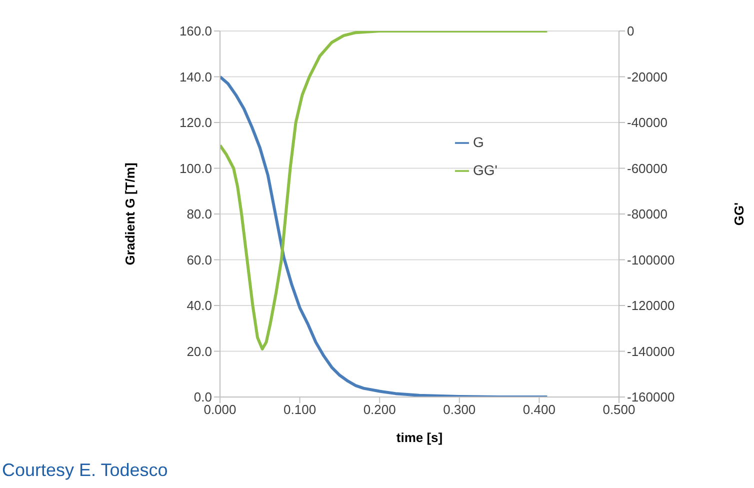  Describe the element at coordinates (651, 397) in the screenshot. I see `y2-tick-label: -160000` at that location.